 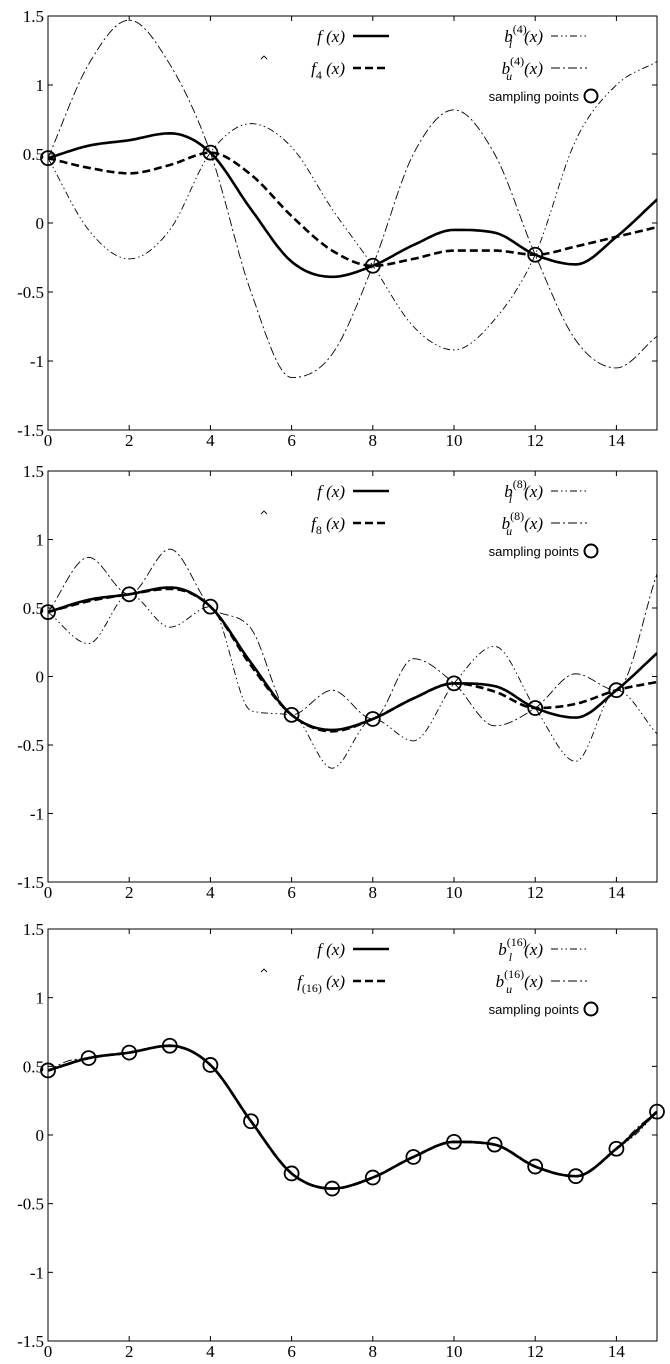 What do you see at coordinates (523, 68) in the screenshot?
I see `legend-label-bu: b(4) u (x)` at bounding box center [523, 68].